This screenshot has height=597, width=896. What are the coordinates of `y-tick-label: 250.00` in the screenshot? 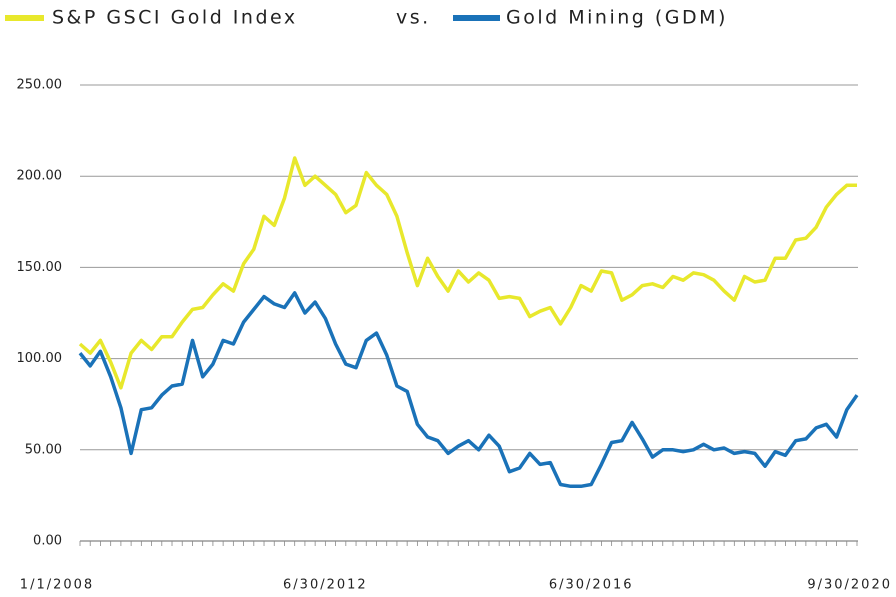 It's located at (40, 85).